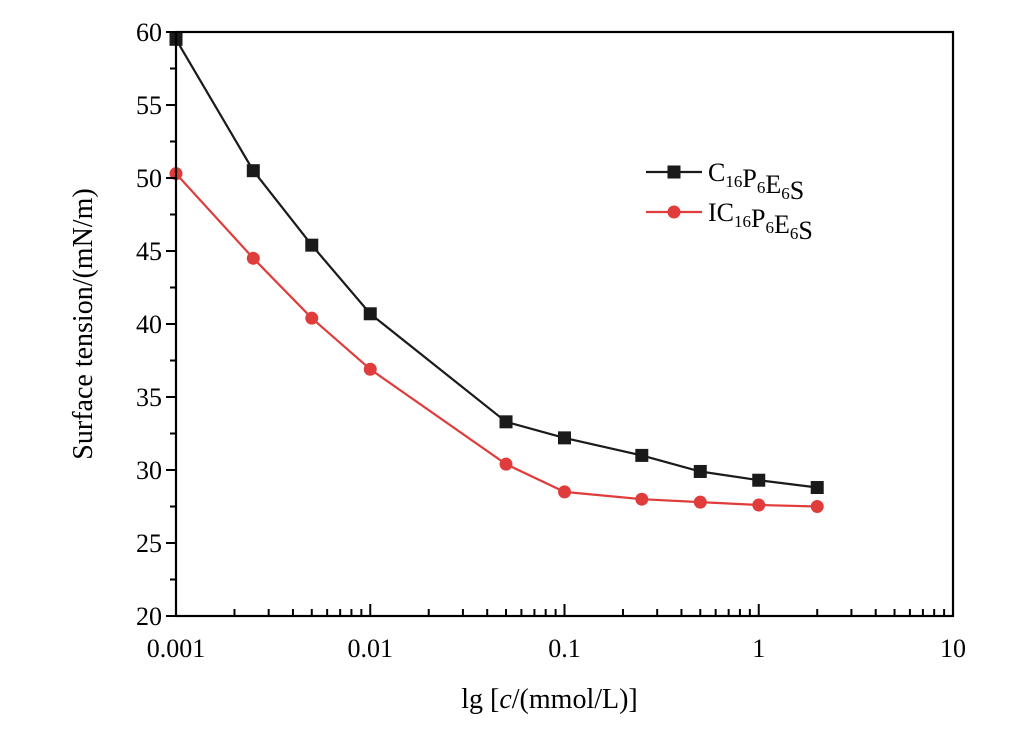  Describe the element at coordinates (149, 397) in the screenshot. I see `y-tick-label: 35` at that location.